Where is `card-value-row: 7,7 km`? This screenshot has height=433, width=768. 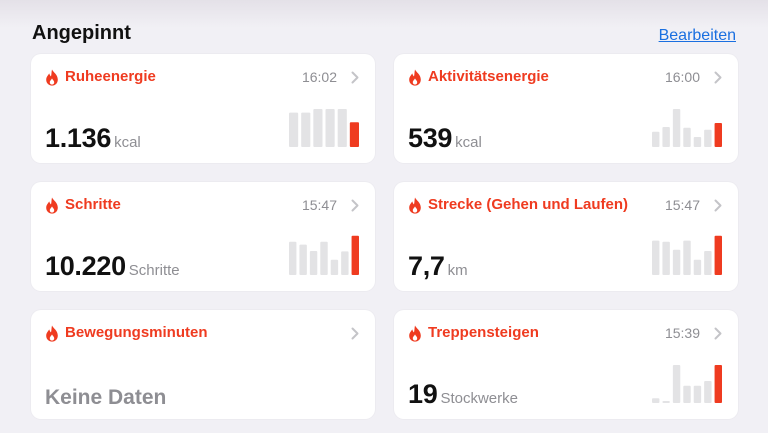 card-value-row: 7,7 km is located at coordinates (438, 266).